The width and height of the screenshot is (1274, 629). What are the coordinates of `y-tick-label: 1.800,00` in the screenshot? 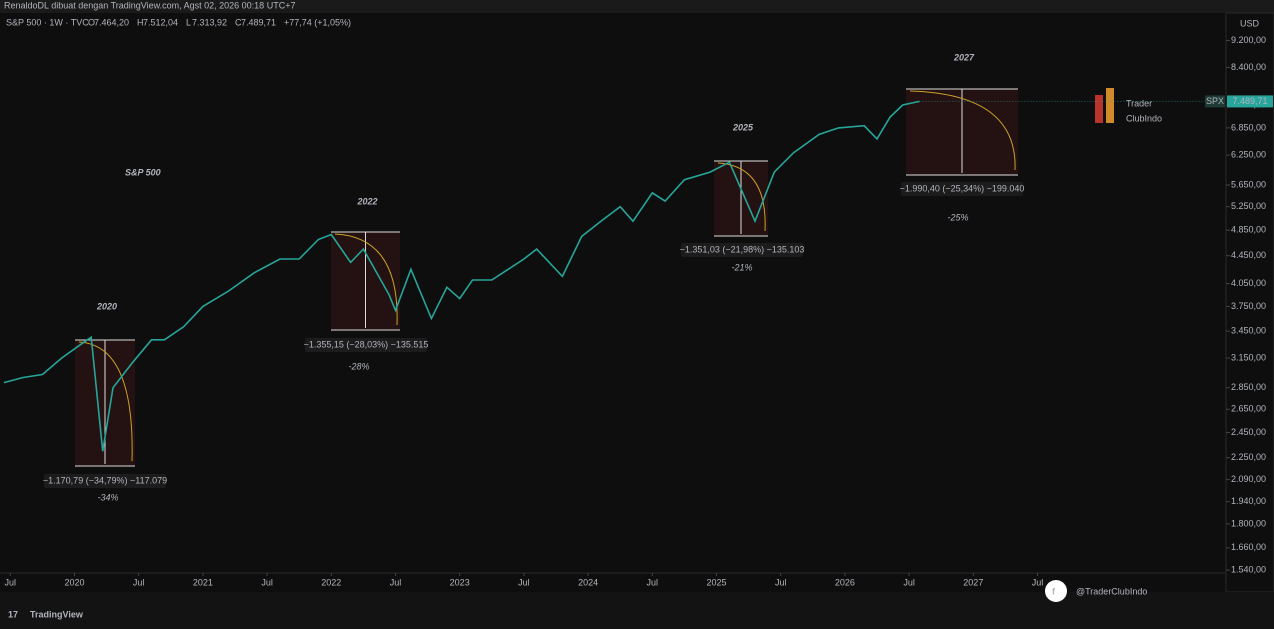 It's located at (1248, 523).